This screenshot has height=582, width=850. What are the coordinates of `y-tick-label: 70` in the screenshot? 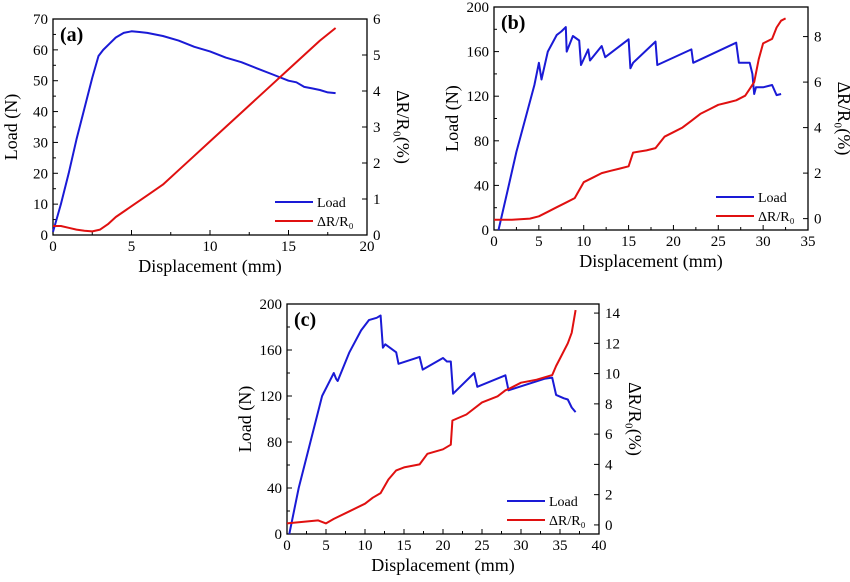 It's located at (40, 20).